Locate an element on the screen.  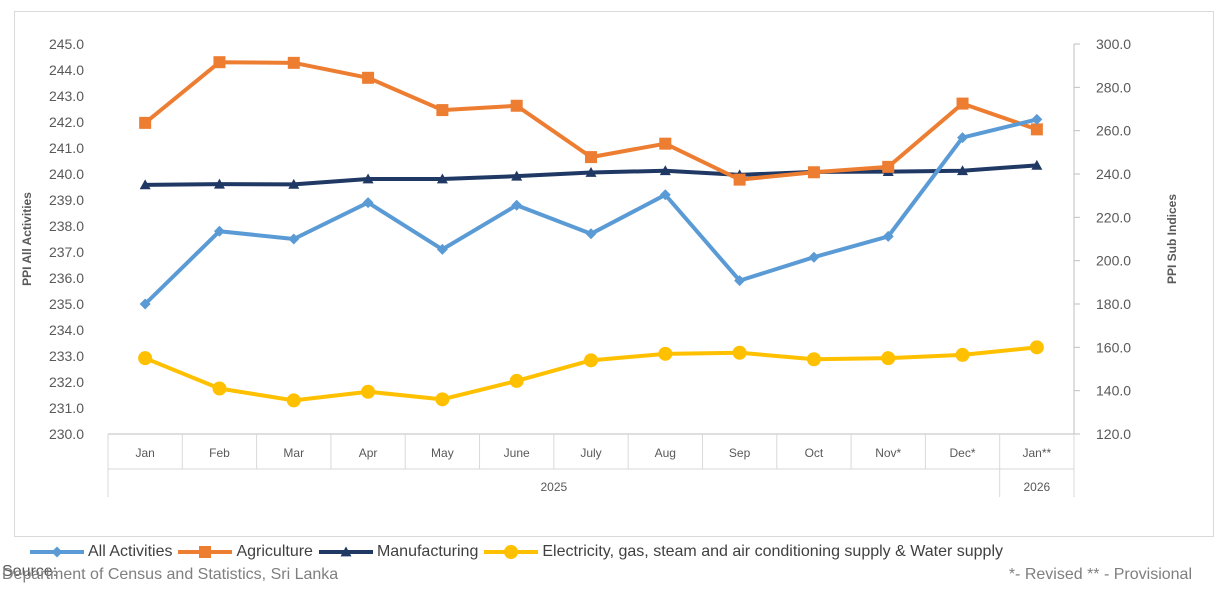
right-tick-label: 180.0 is located at coordinates (1113, 304).